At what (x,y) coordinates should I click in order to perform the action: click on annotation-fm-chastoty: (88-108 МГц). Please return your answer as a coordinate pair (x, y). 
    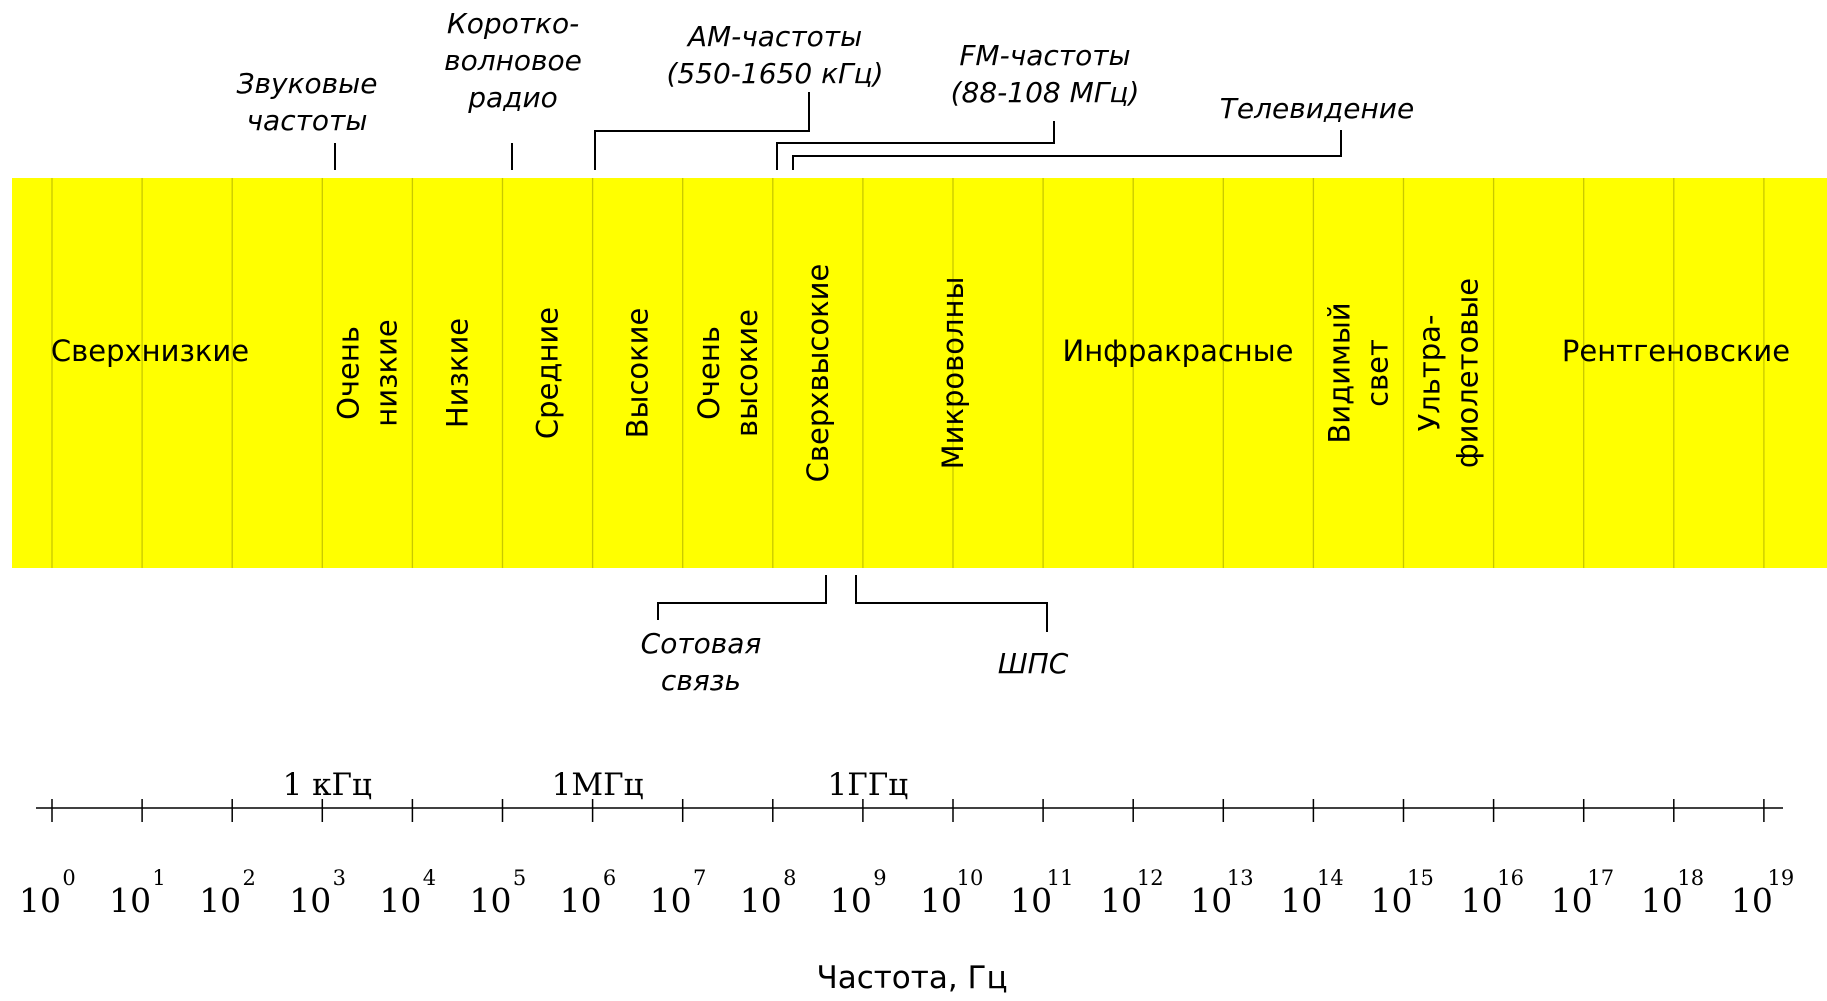
    Looking at the image, I should click on (1045, 92).